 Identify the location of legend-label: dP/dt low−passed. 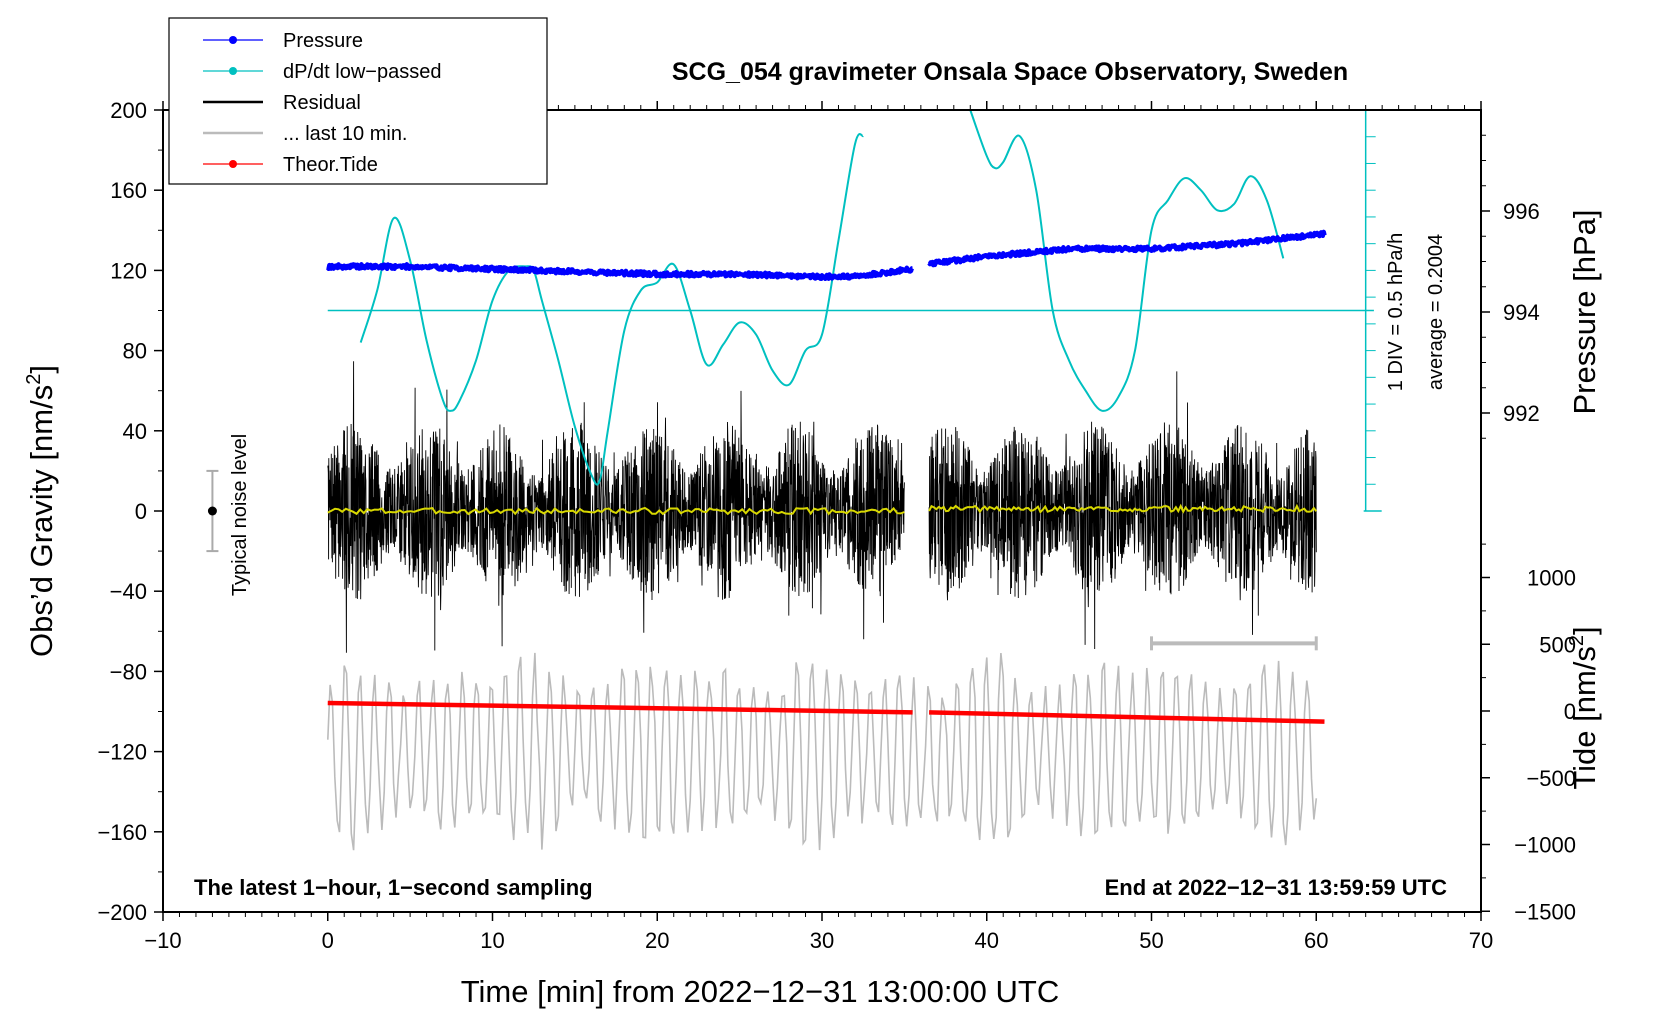
(362, 72).